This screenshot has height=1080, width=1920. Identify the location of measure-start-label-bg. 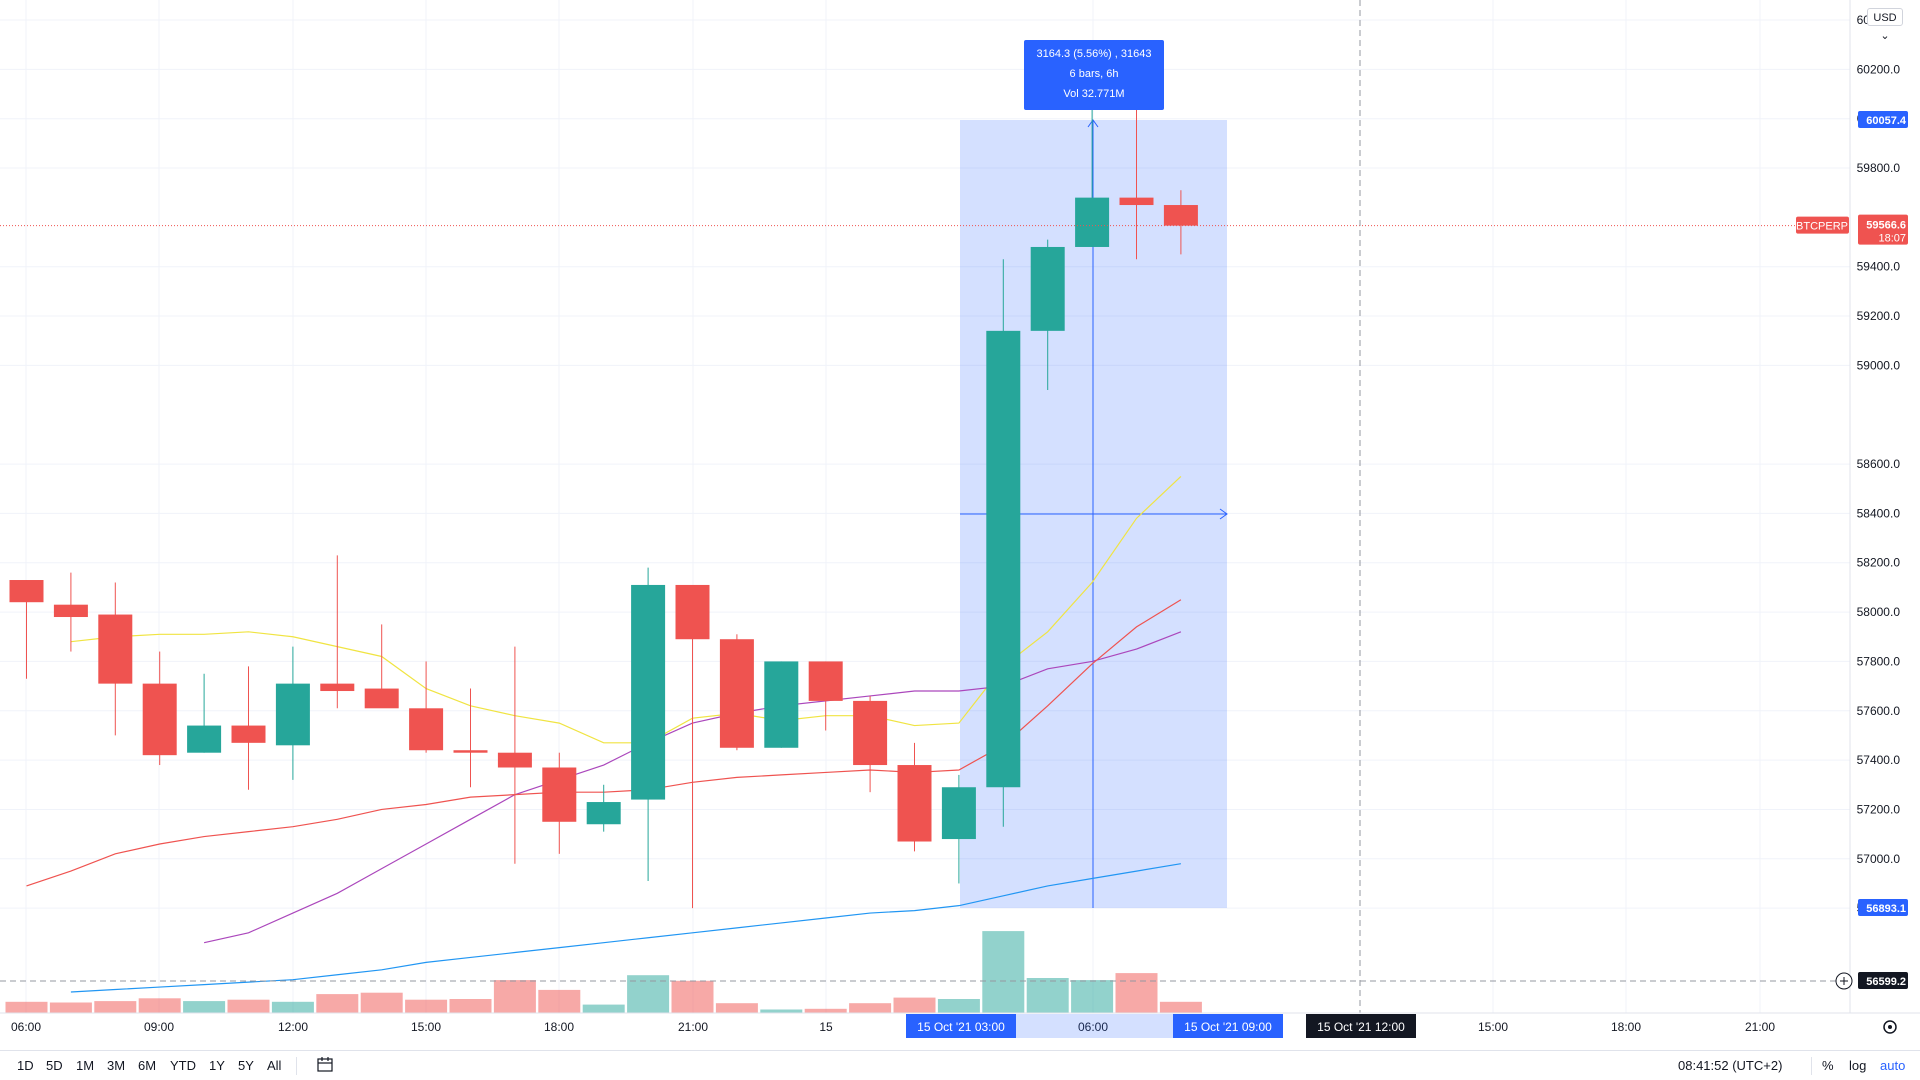
(961, 1026).